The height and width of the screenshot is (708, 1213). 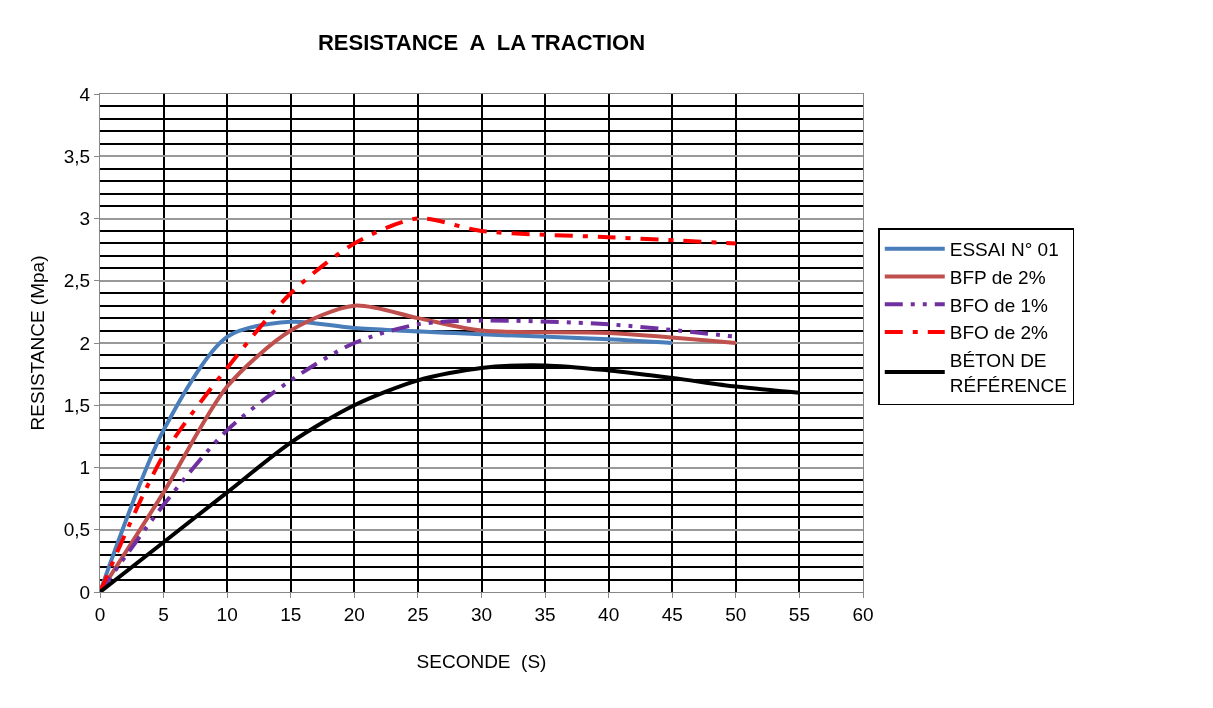 What do you see at coordinates (999, 333) in the screenshot?
I see `legend-label: BFO de 2%` at bounding box center [999, 333].